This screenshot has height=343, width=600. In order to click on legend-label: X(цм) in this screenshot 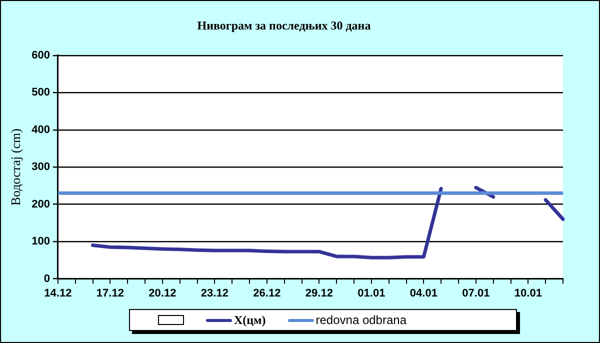, I will do `click(250, 320)`.